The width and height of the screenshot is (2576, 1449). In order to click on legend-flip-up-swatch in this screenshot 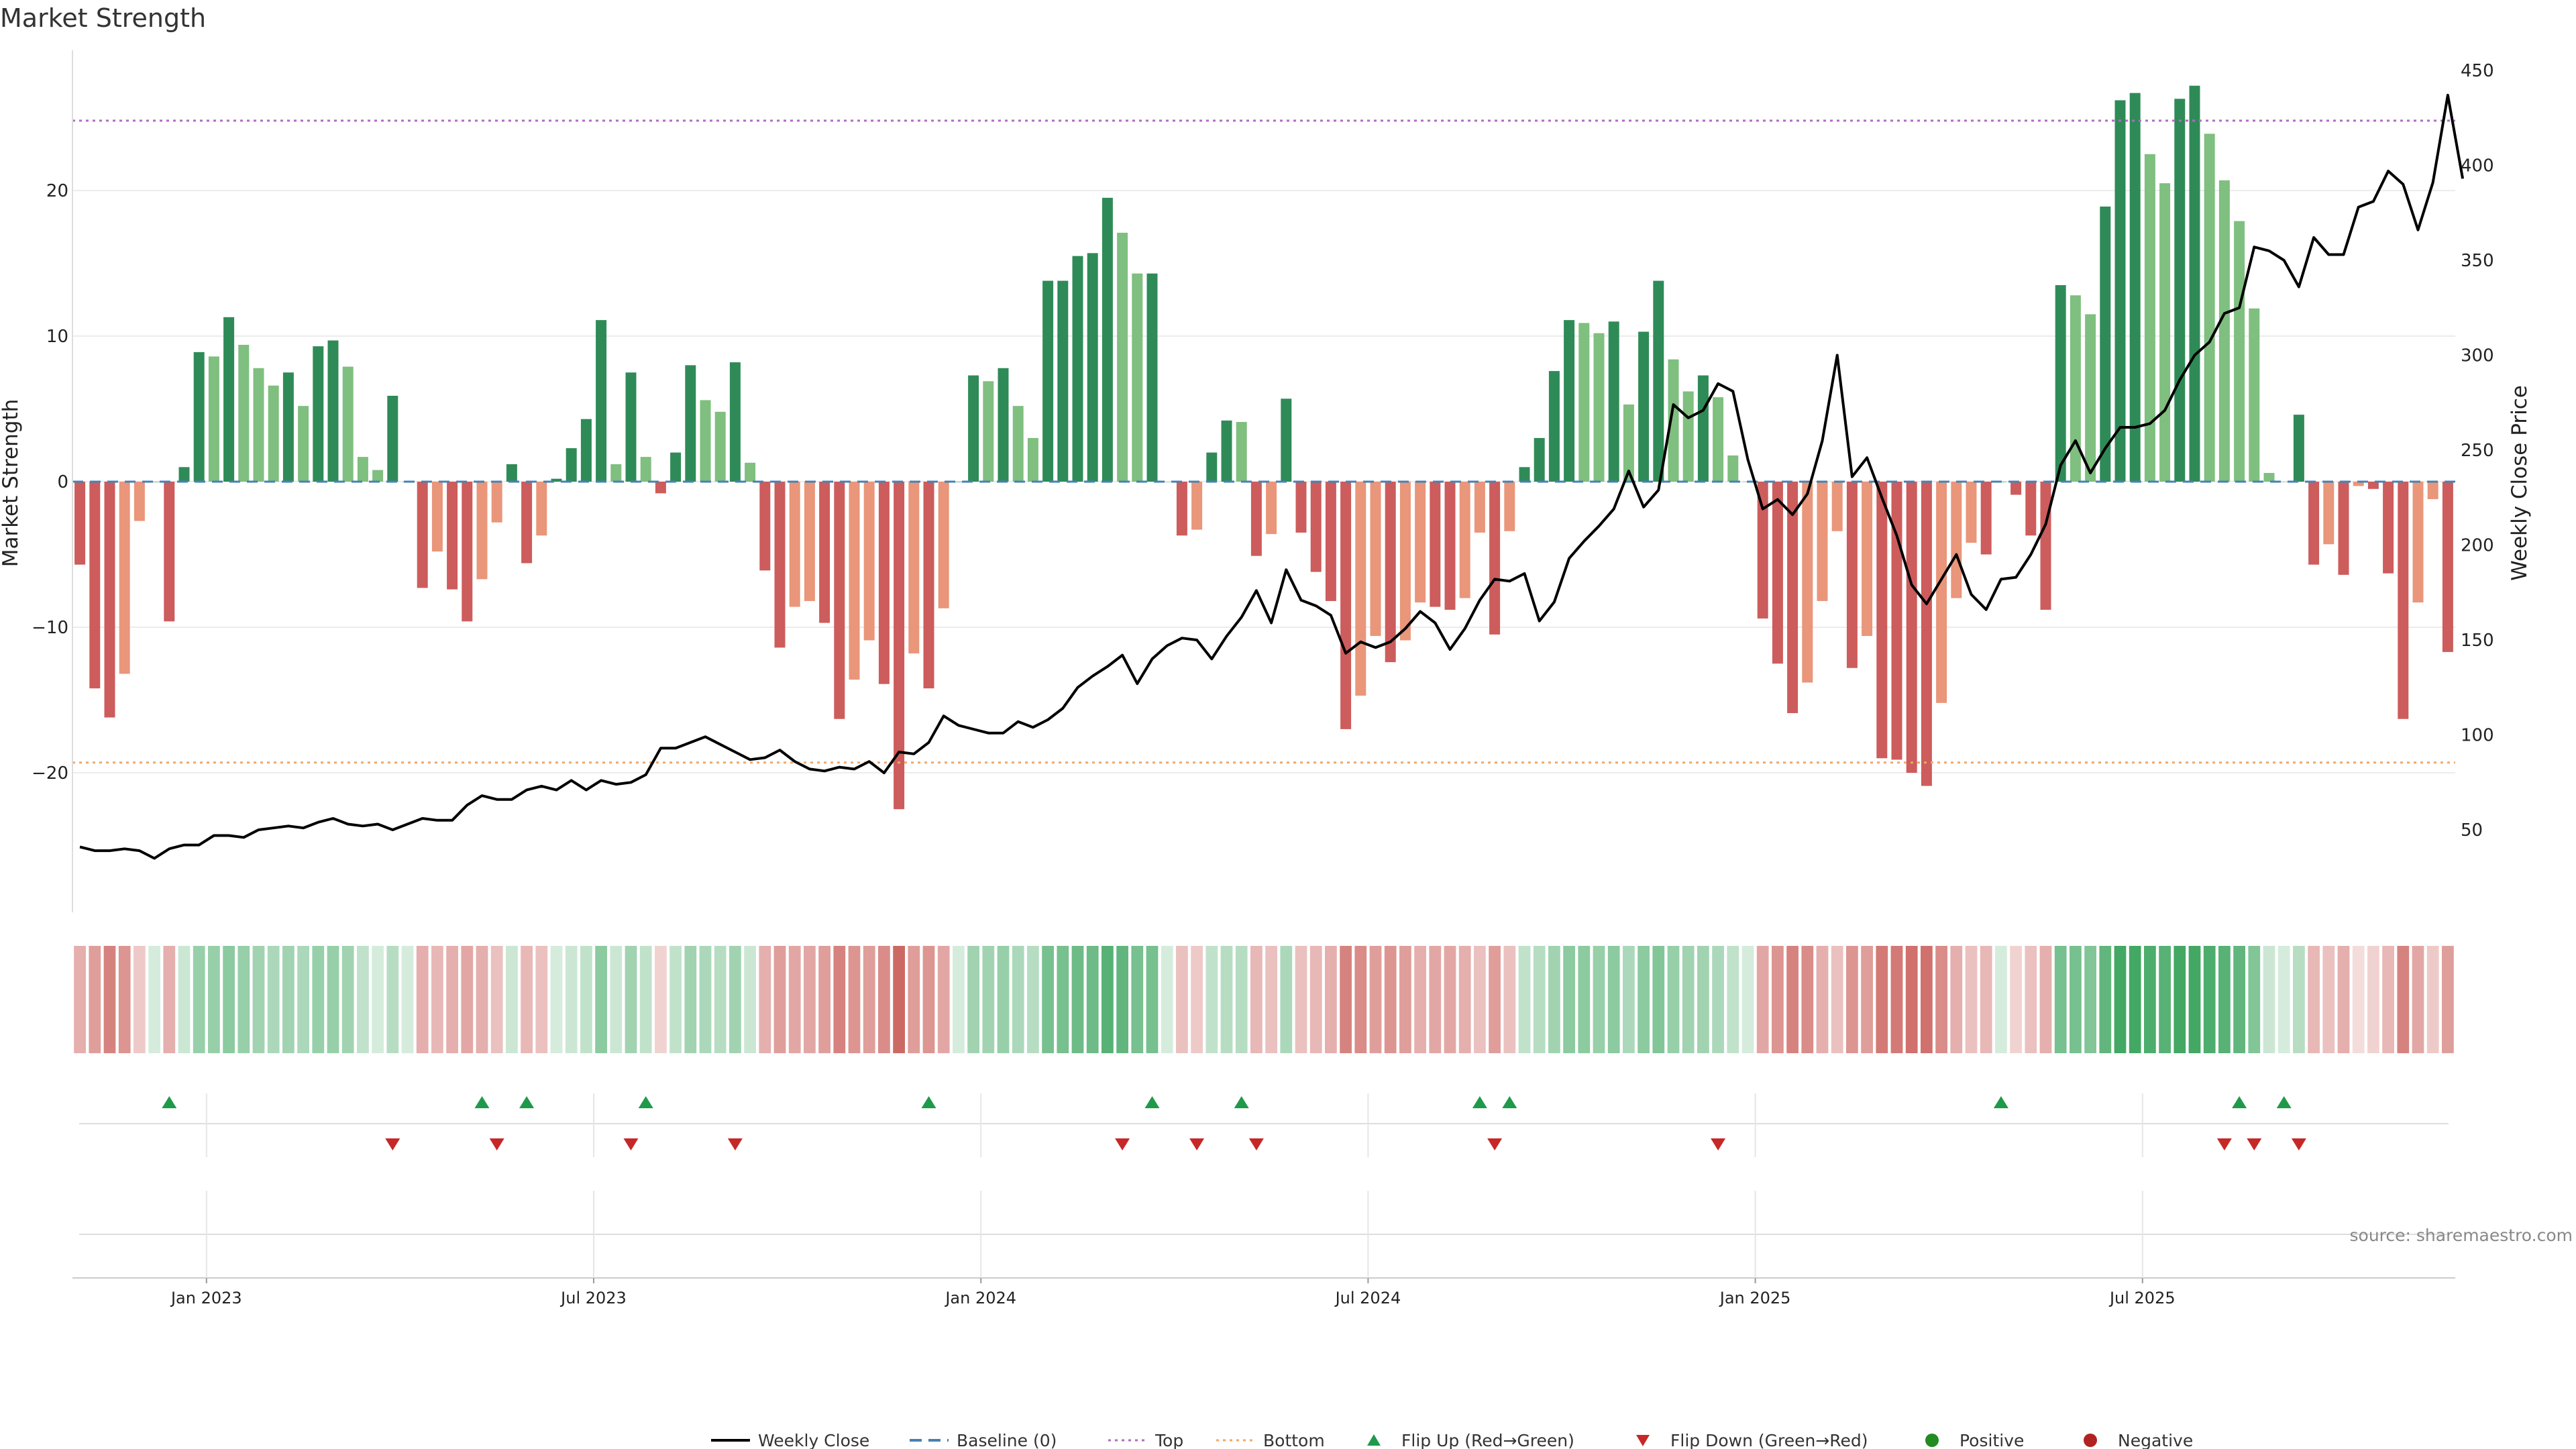, I will do `click(1374, 1440)`.